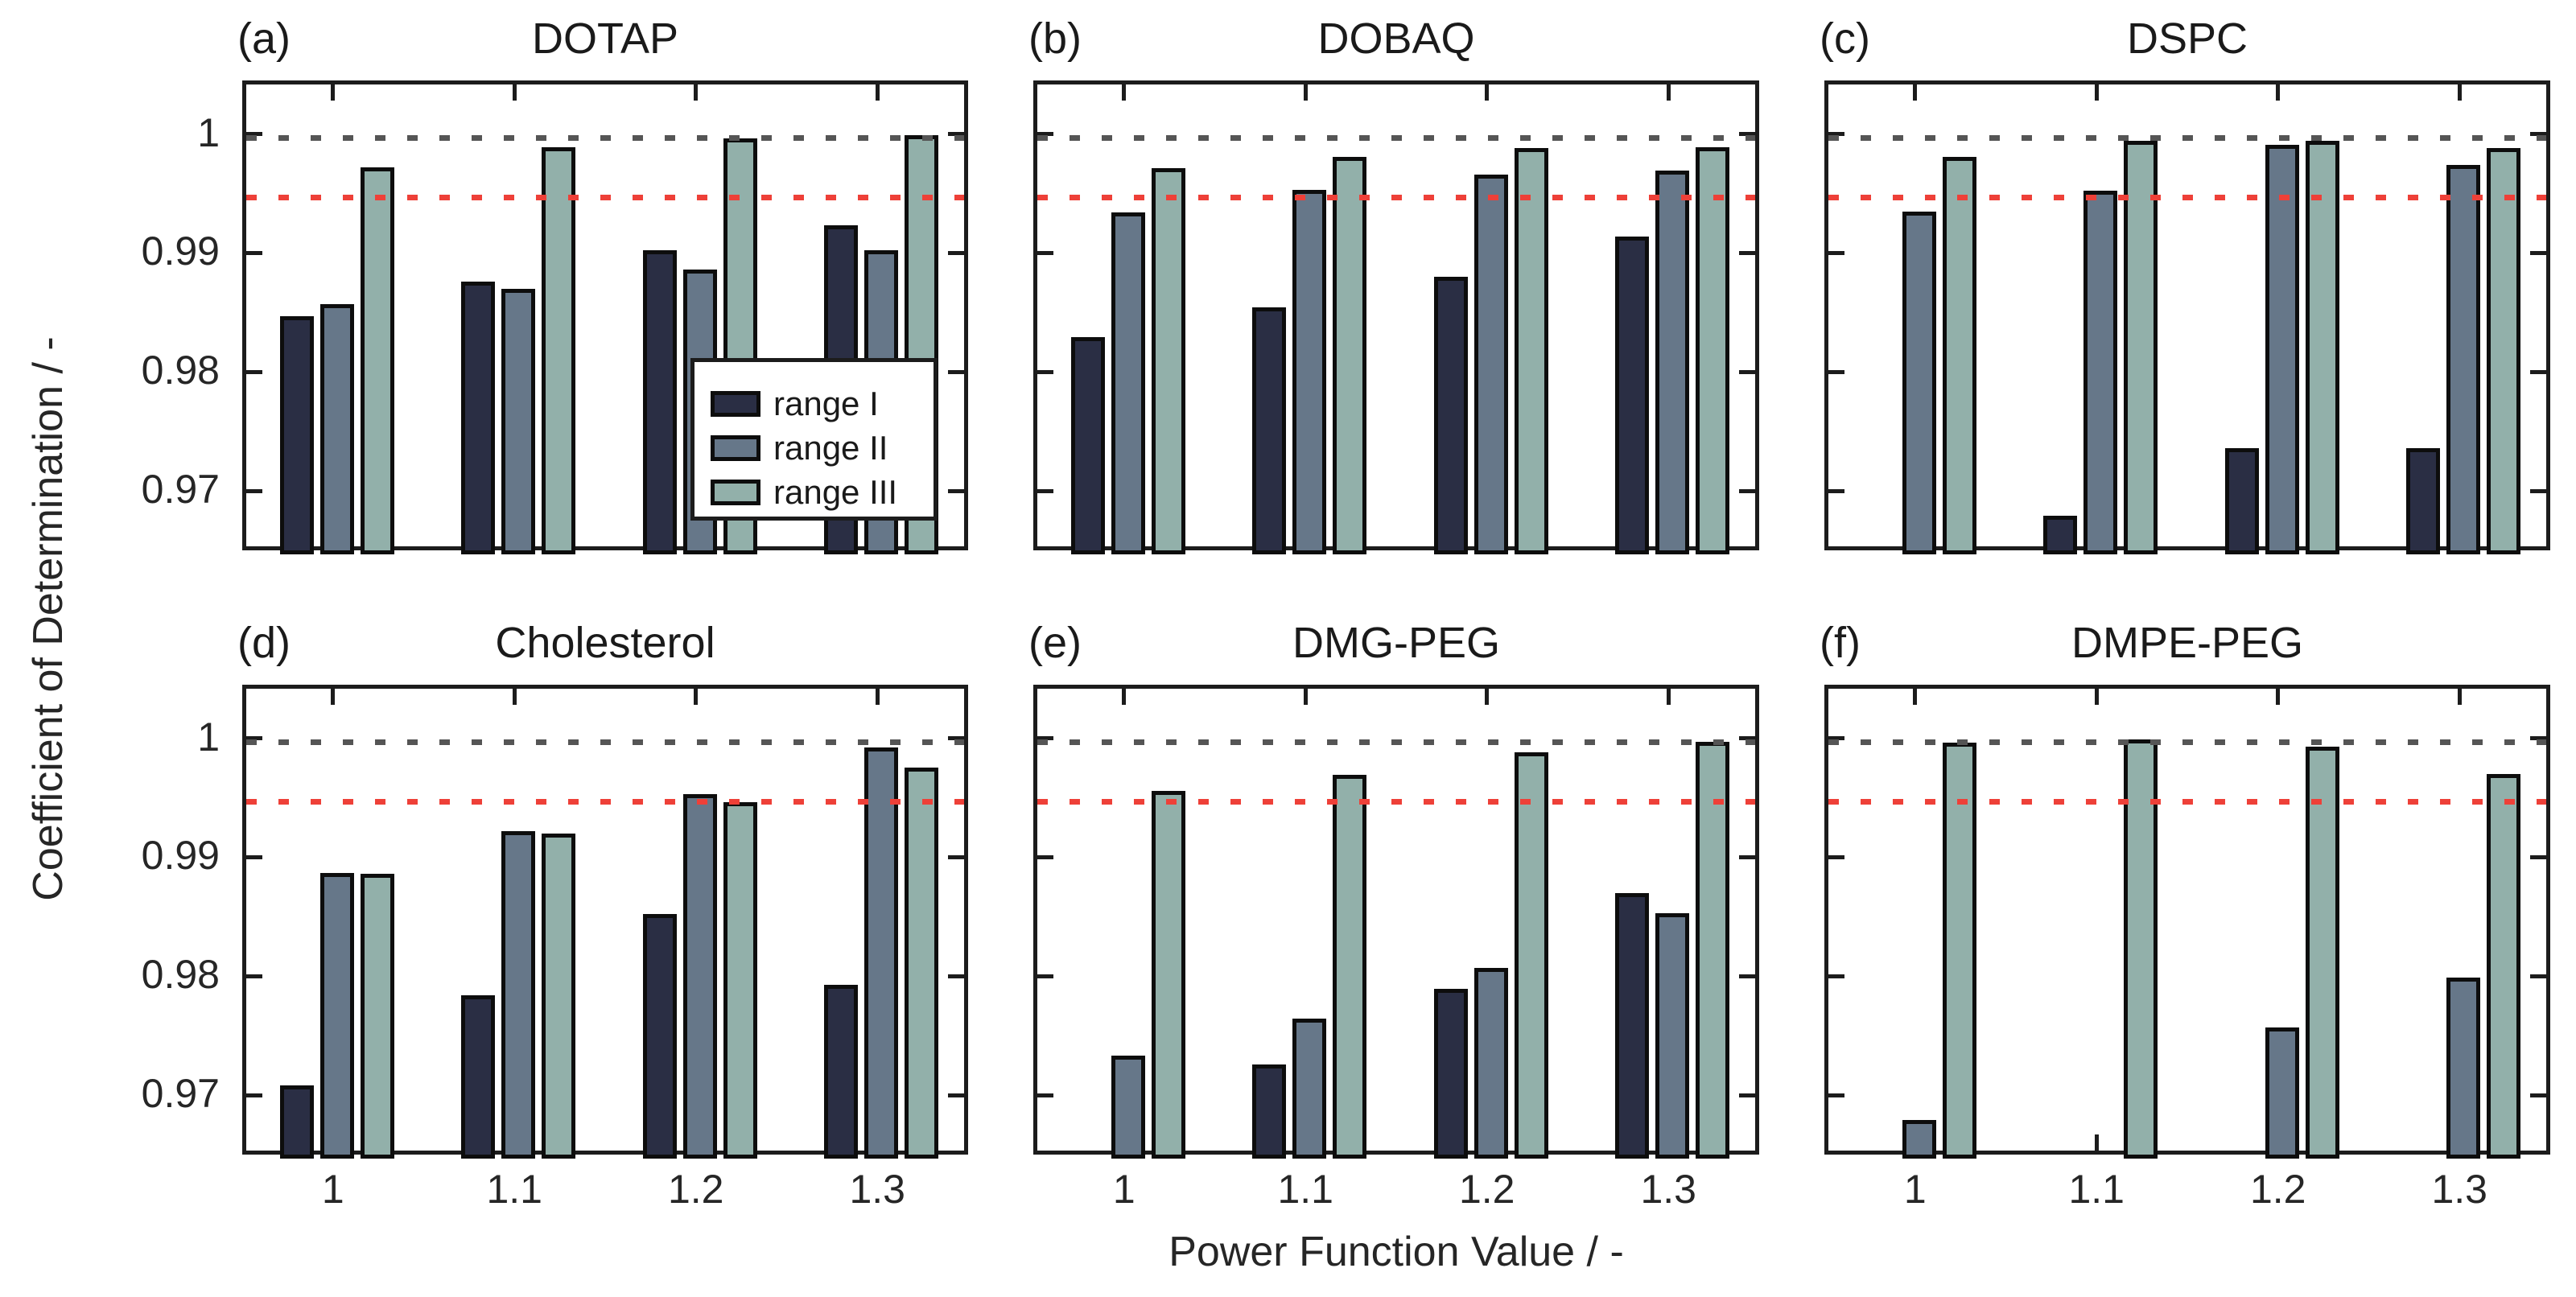 This screenshot has width=2576, height=1297. What do you see at coordinates (1124, 1189) in the screenshot?
I see `x-tick-label: 1` at bounding box center [1124, 1189].